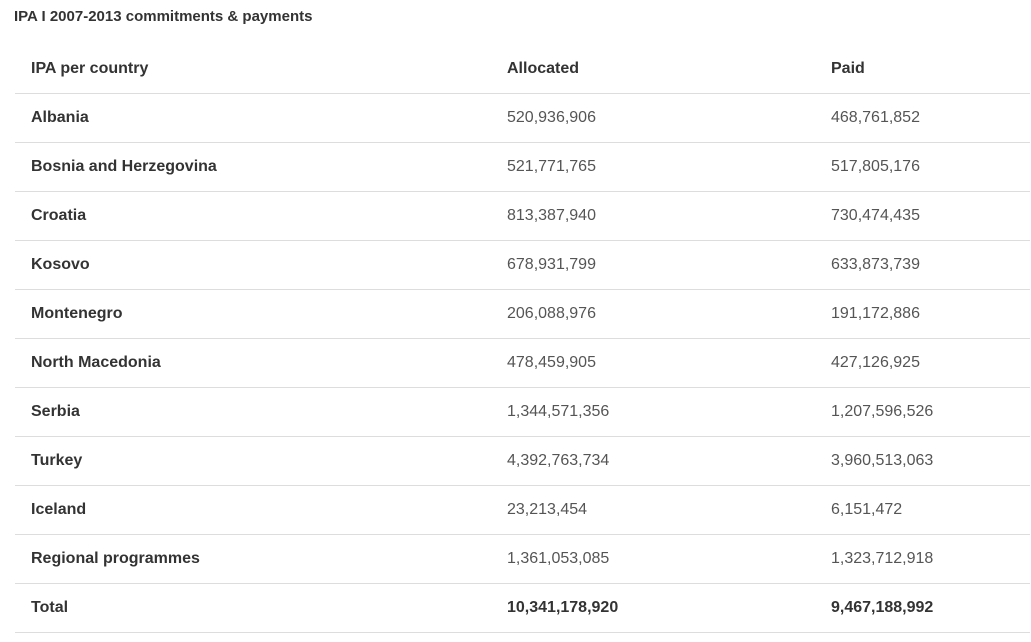  I want to click on row-country: Regional programmes, so click(261, 559).